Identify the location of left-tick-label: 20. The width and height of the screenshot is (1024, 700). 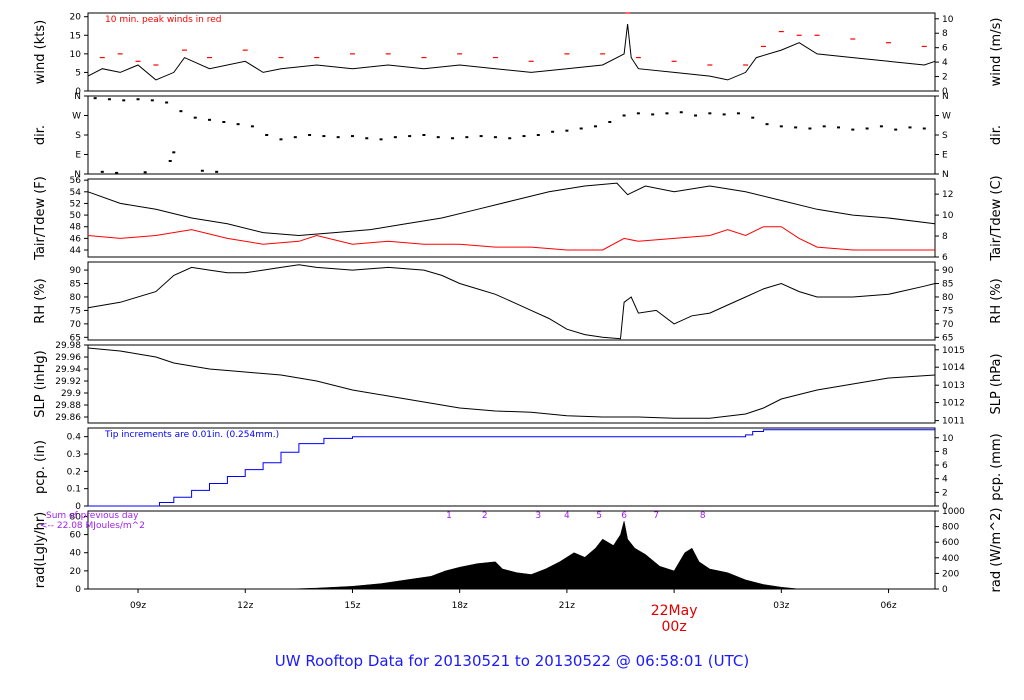
(76, 572).